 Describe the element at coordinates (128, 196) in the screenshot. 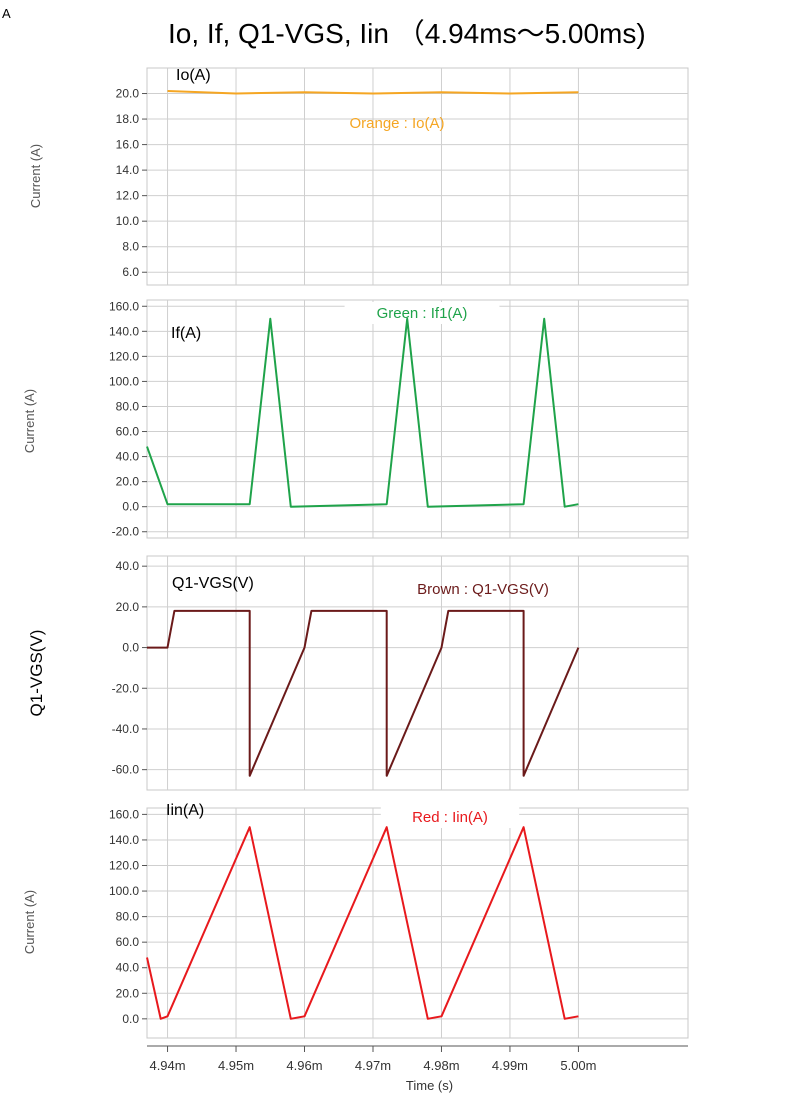

I see `y-tick-label: 12.0` at that location.